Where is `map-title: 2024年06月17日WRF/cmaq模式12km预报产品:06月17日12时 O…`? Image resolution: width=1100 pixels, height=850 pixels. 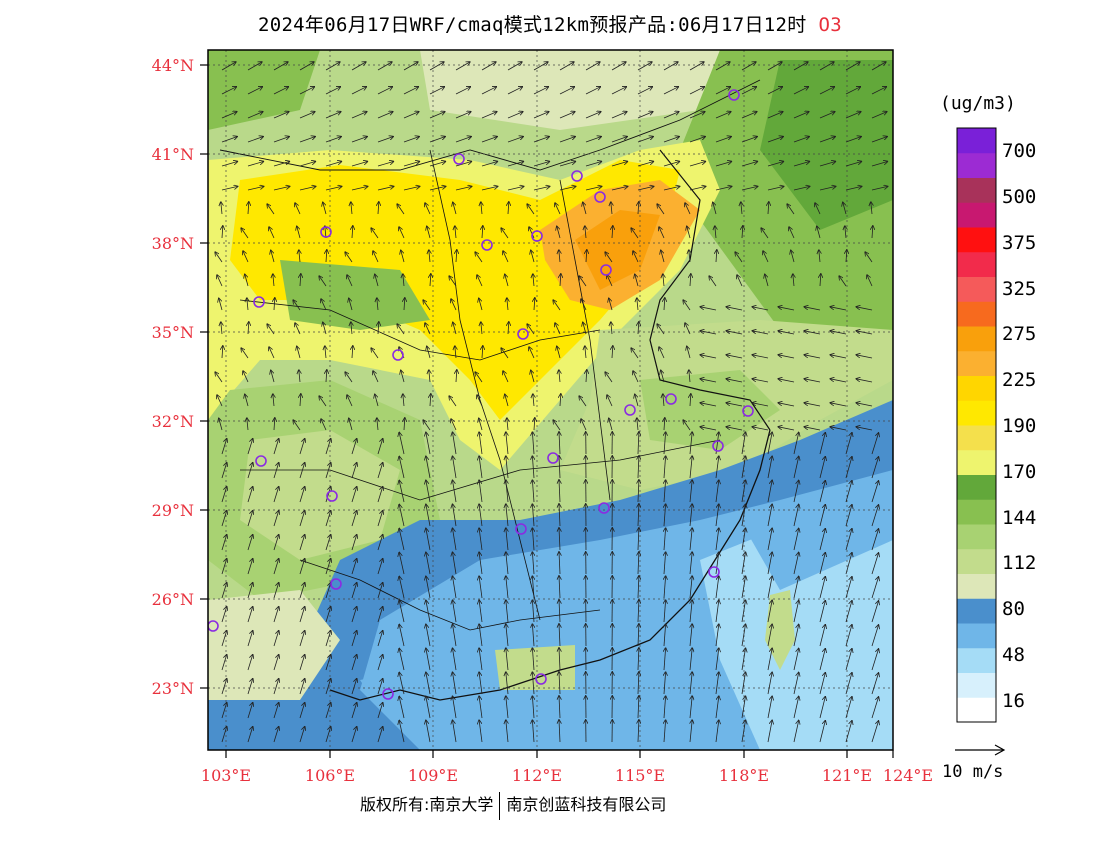 map-title: 2024年06月17日WRF/cmaq模式12km预报产品:06月17日12时 O… is located at coordinates (550, 23).